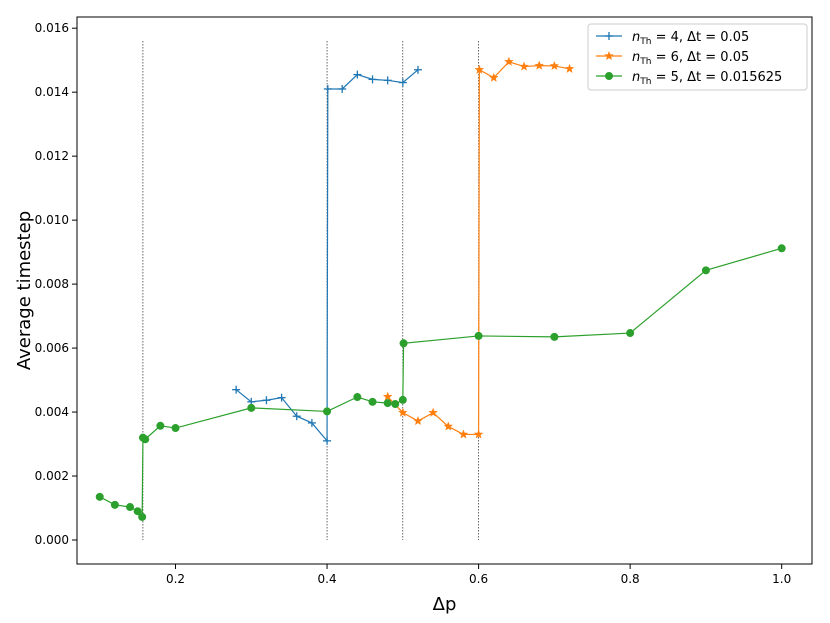 The width and height of the screenshot is (830, 623). I want to click on series-line, so click(478, 248).